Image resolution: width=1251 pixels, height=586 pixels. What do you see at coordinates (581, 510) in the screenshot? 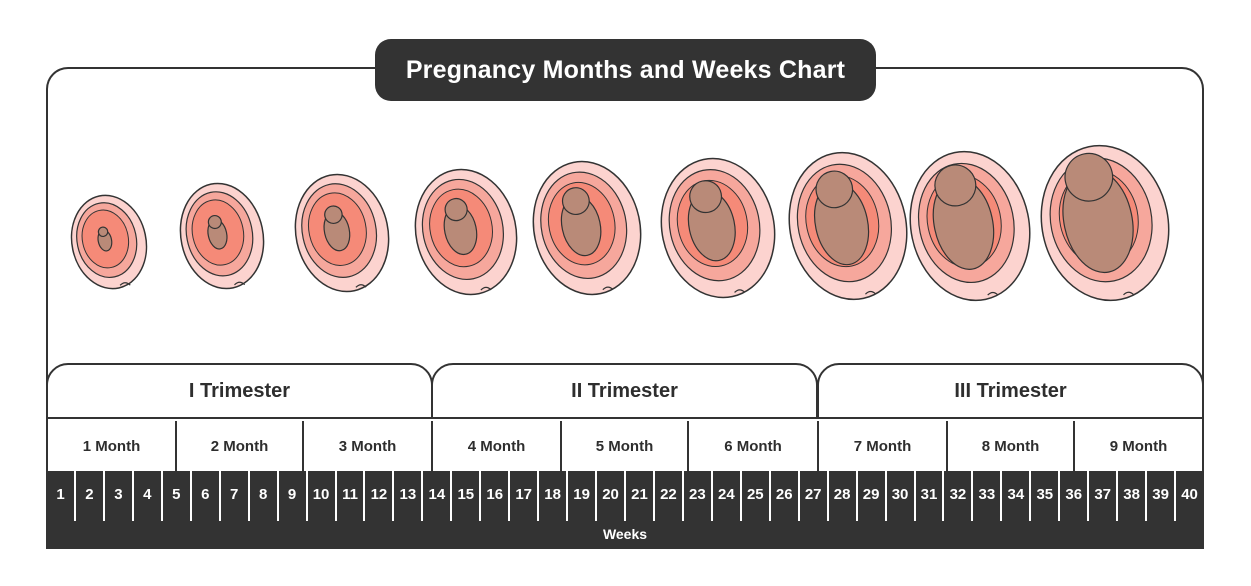
I see `week-19: 19` at bounding box center [581, 510].